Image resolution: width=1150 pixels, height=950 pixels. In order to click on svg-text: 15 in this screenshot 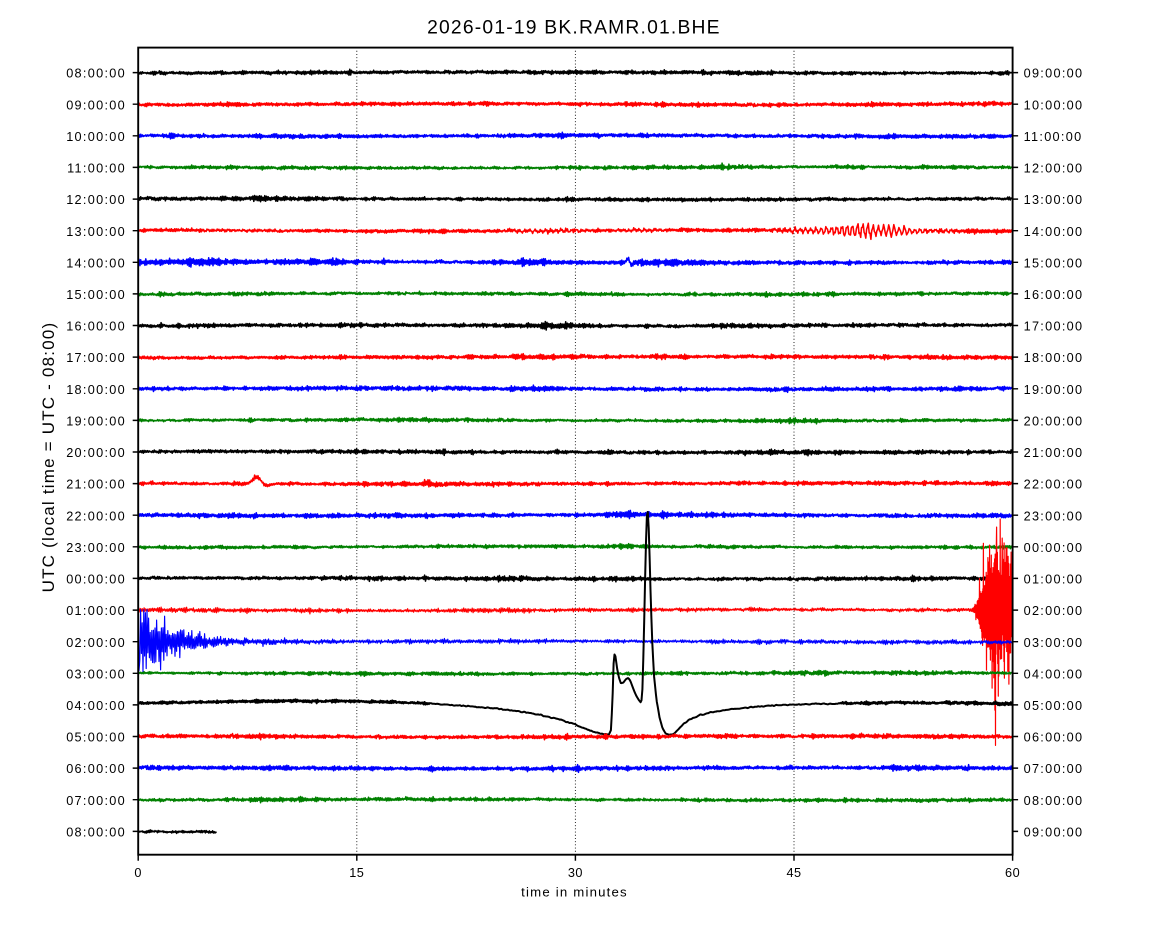, I will do `click(356, 873)`.